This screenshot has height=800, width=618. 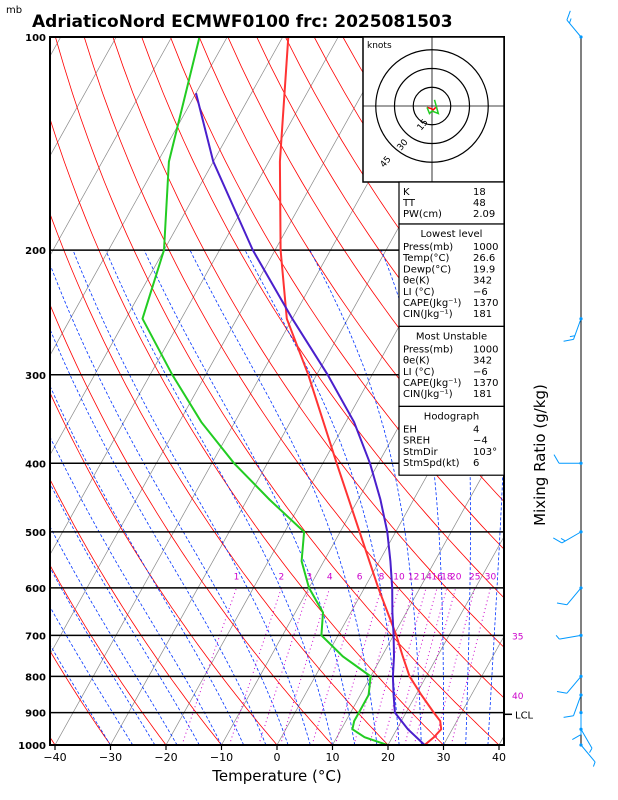 What do you see at coordinates (276, 776) in the screenshot?
I see `x-axis-title: Temperature (°C)` at bounding box center [276, 776].